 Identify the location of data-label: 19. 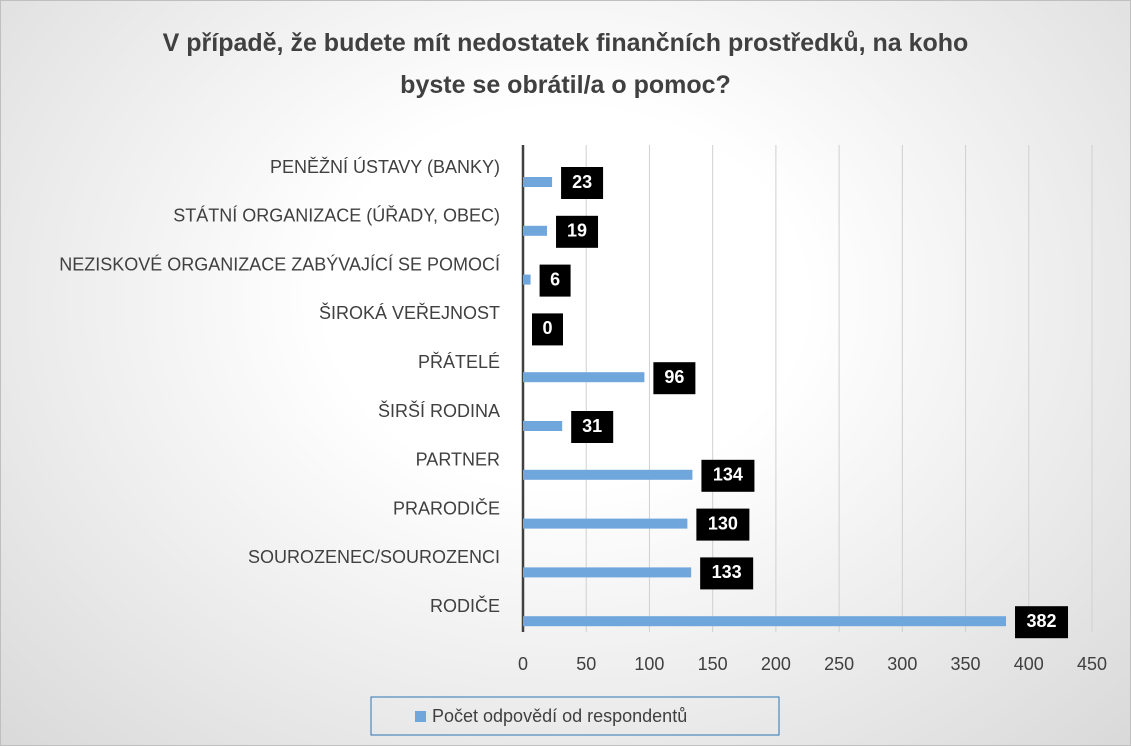
(577, 231).